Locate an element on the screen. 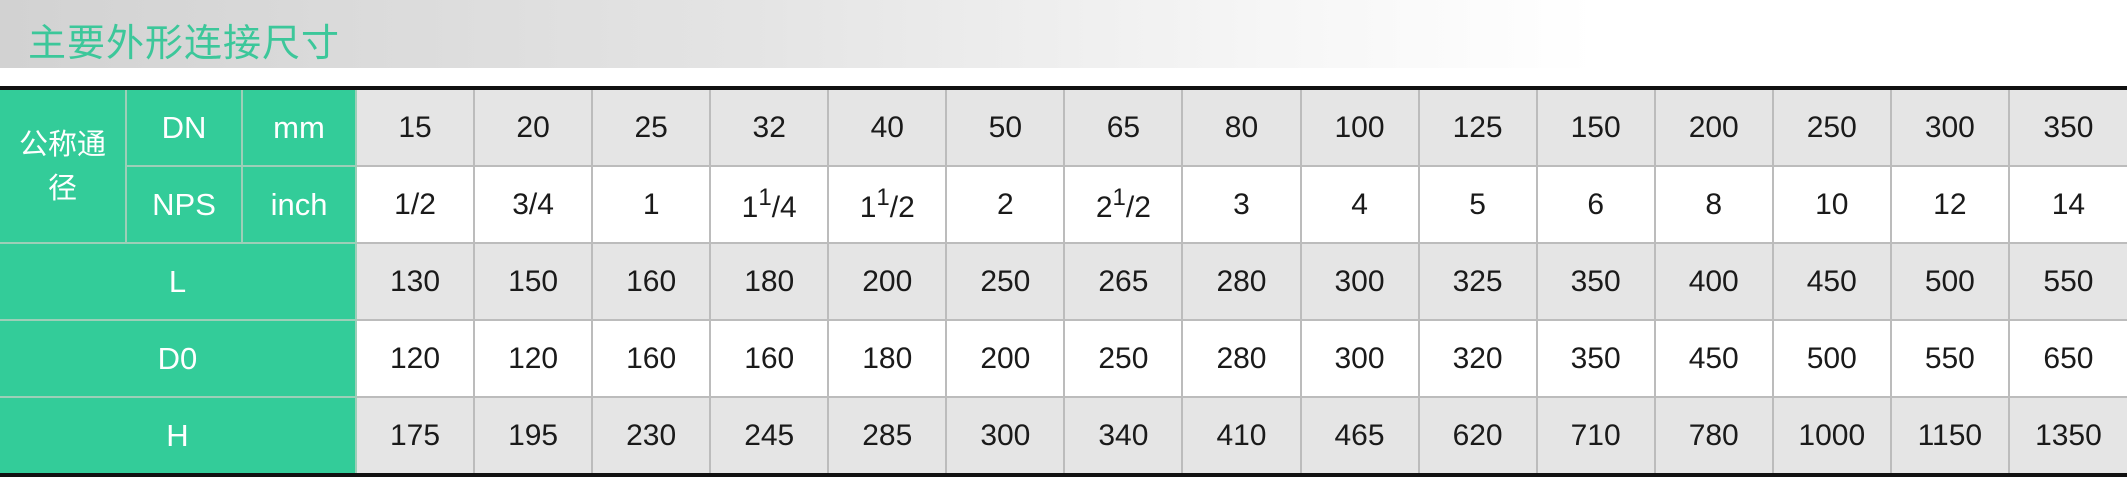  nps-whole: 4 is located at coordinates (1359, 204).